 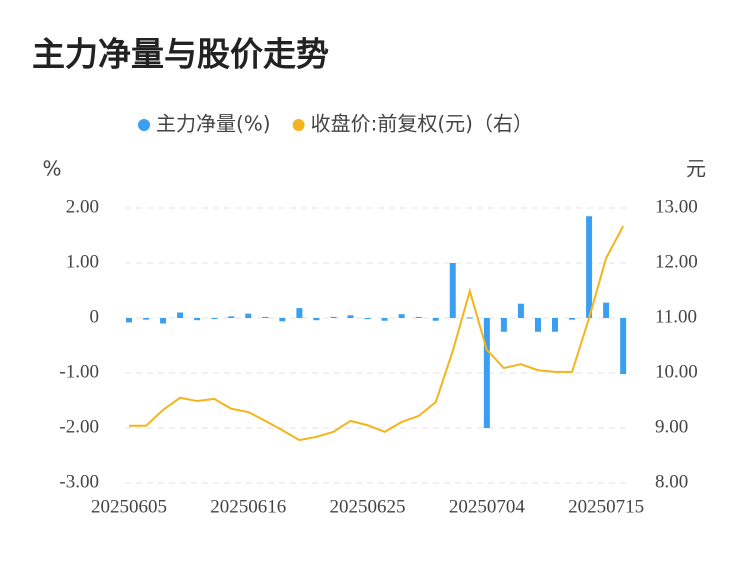 I want to click on y2-tick-label: 8.00, so click(x=671, y=481).